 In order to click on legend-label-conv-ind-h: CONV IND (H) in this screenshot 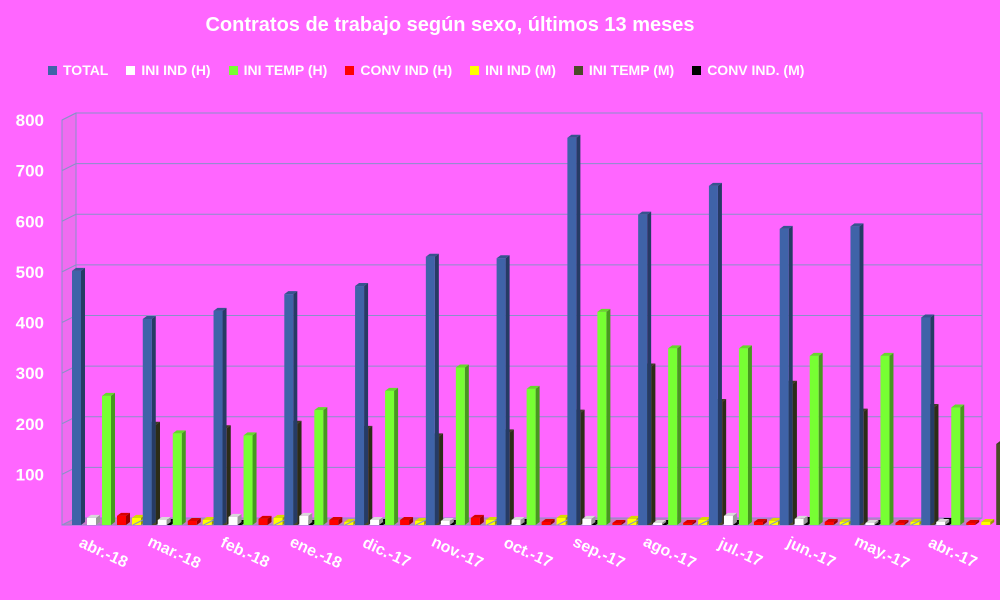, I will do `click(406, 70)`.